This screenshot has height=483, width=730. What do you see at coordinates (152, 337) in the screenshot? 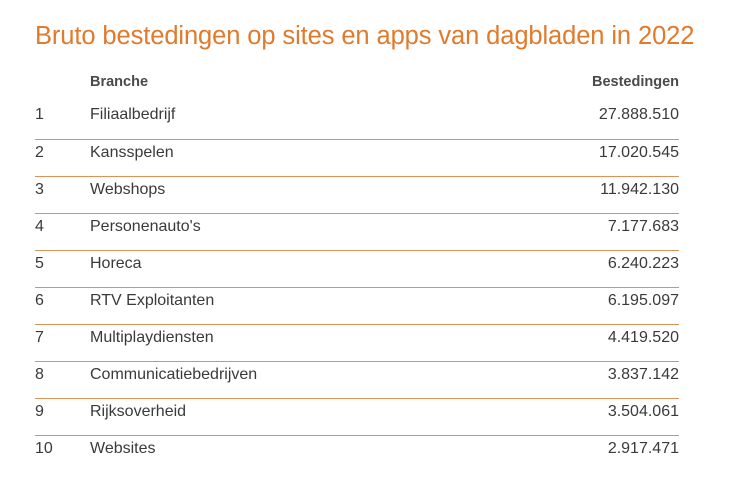
I see `row-branche: Multiplaydiensten` at bounding box center [152, 337].